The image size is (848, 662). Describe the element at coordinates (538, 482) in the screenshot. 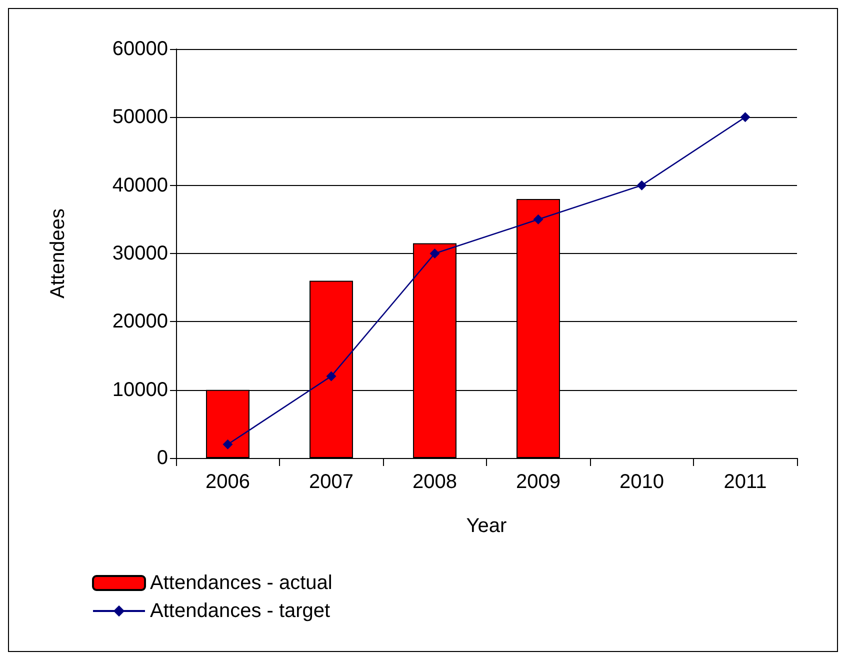

I see `x-tick-label: 2009` at that location.